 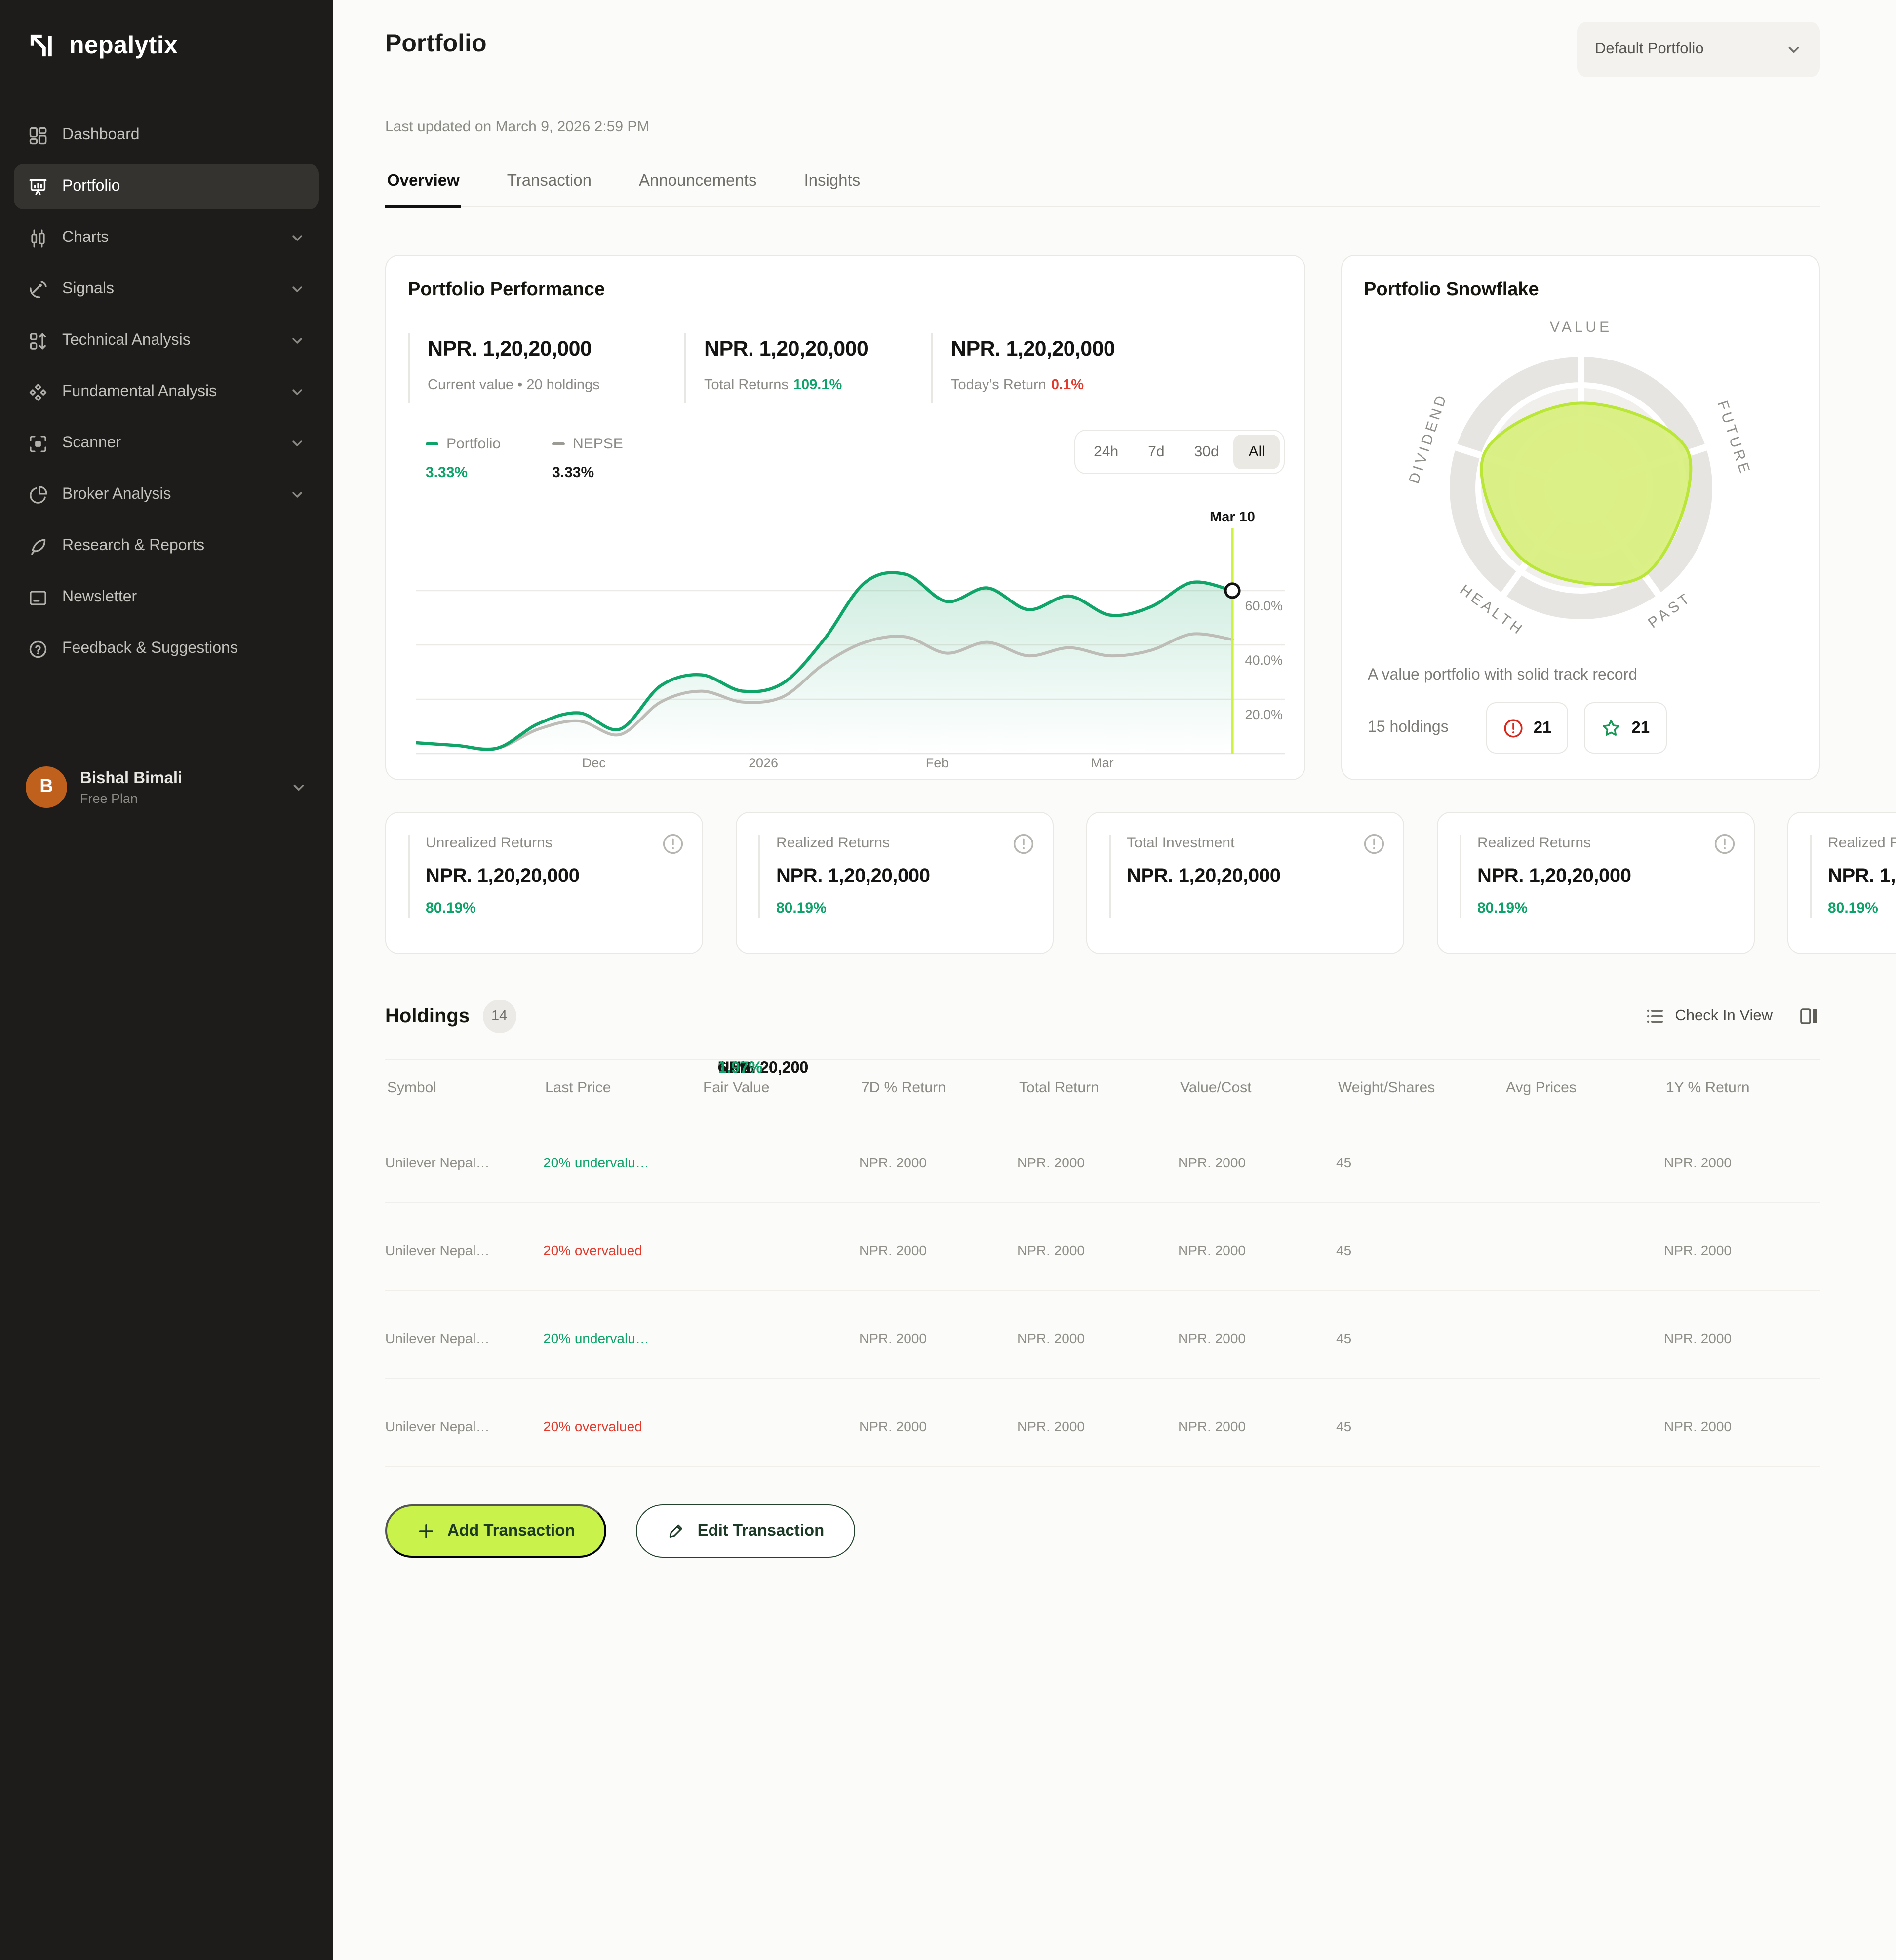 What do you see at coordinates (166, 186) in the screenshot?
I see `sidebar-item-portfolio: Portfolio` at bounding box center [166, 186].